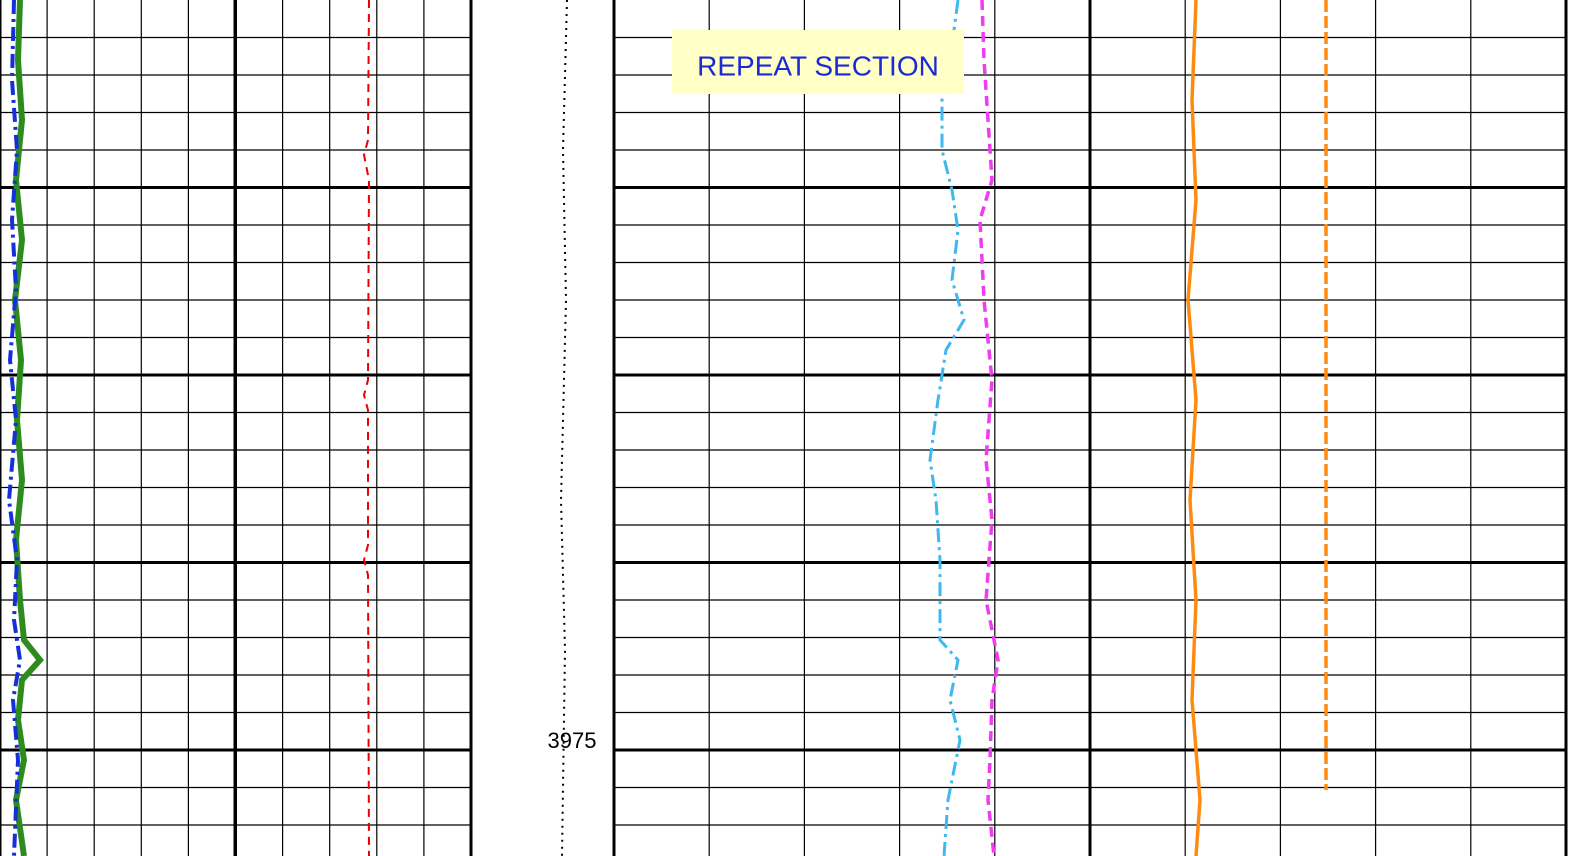 This screenshot has width=1585, height=856. What do you see at coordinates (989, 428) in the screenshot?
I see `neutron-curve` at bounding box center [989, 428].